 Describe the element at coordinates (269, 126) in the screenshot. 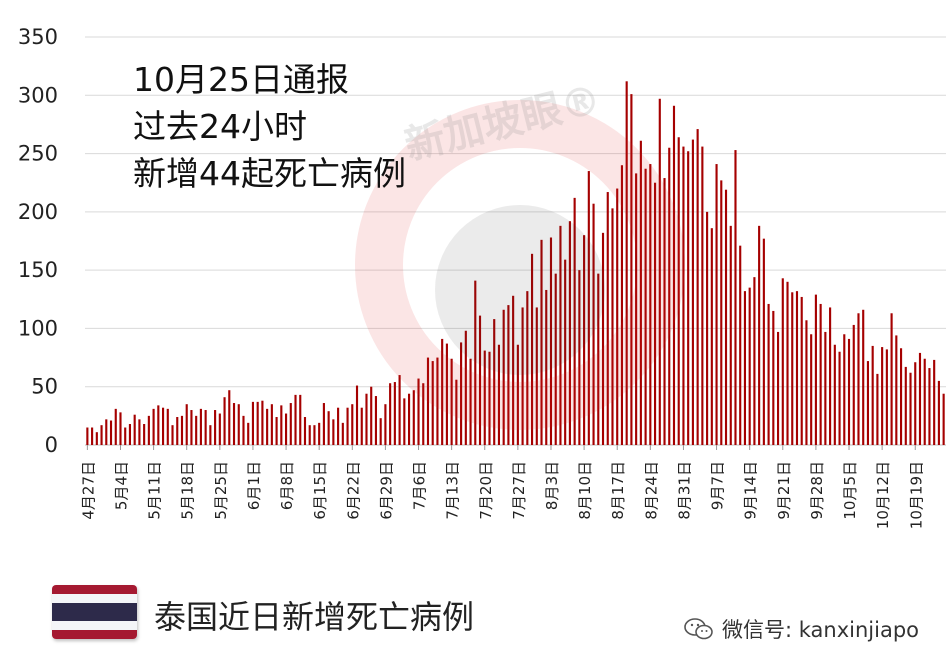

I see `annotation-box: 10月25日通报 过去24小时 新增44起死亡病例` at that location.